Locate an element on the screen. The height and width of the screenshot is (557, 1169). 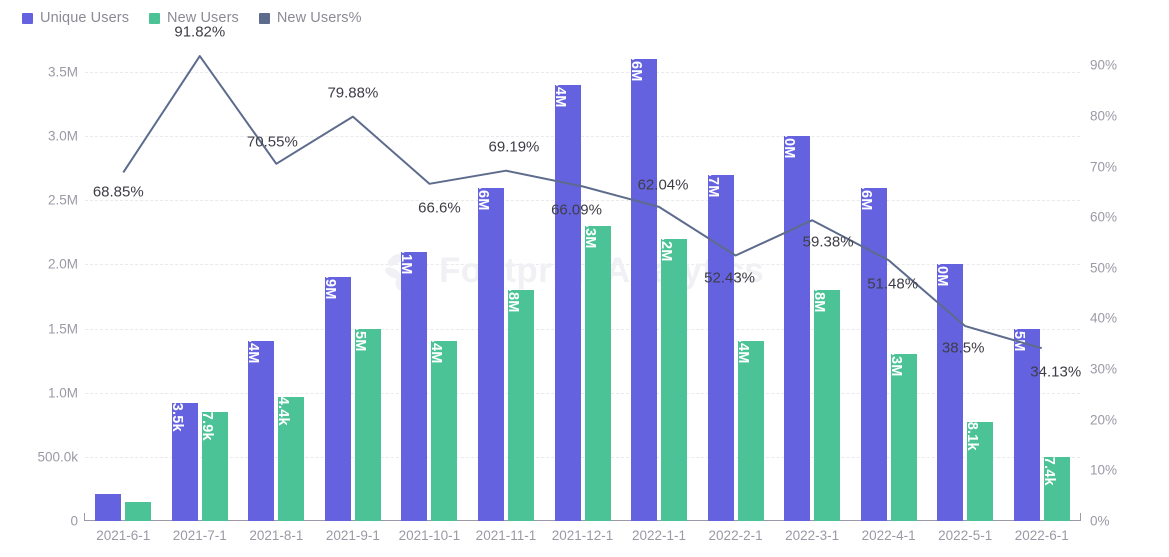
bar-new-users-2022-2-1: 1.4M is located at coordinates (749, 426).